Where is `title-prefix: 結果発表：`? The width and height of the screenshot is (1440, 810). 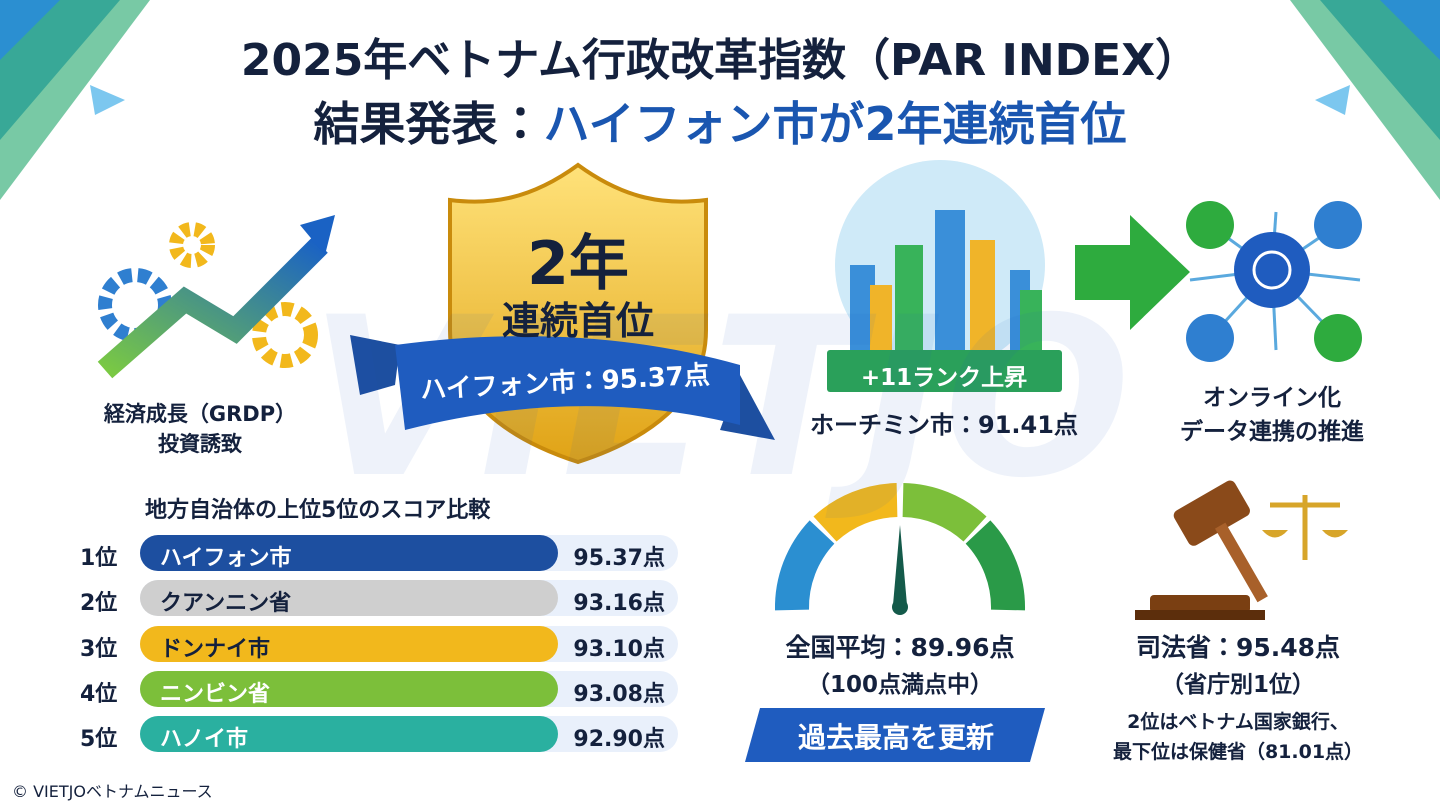 title-prefix: 結果発表： is located at coordinates (428, 124).